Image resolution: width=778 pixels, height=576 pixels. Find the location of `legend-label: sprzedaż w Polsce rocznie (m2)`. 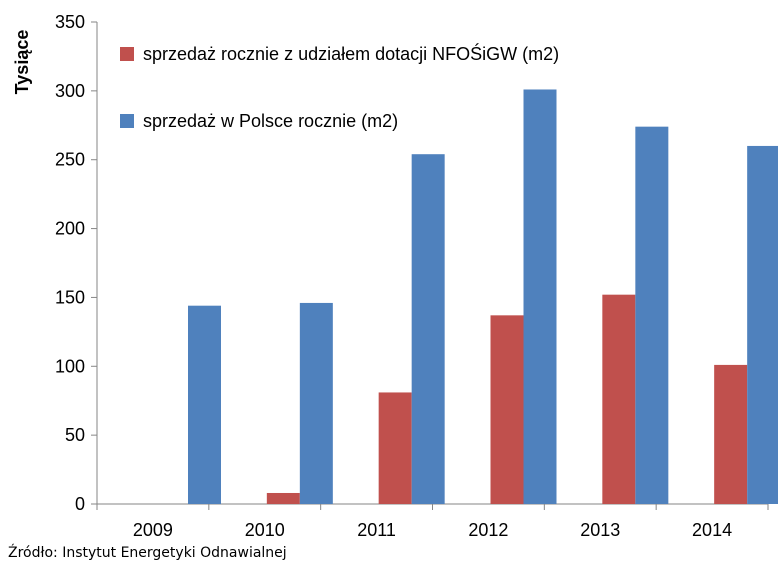

legend-label: sprzedaż w Polsce rocznie (m2) is located at coordinates (270, 121).